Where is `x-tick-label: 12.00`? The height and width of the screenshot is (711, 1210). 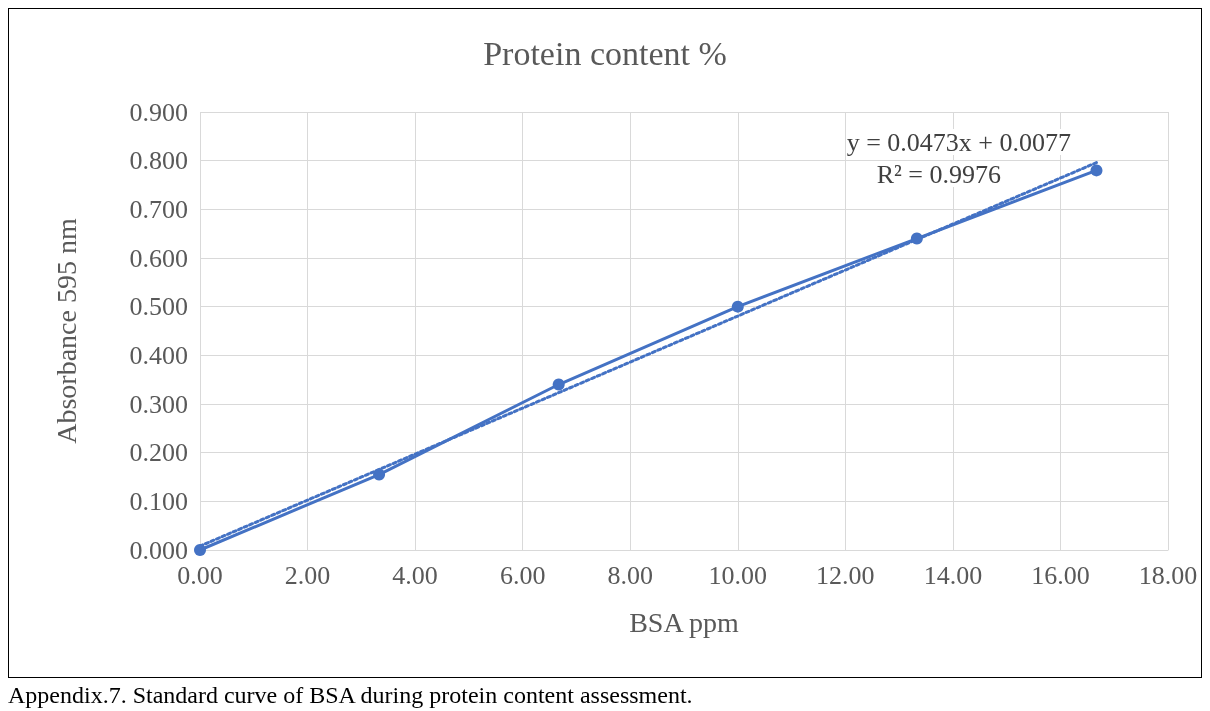 x-tick-label: 12.00 is located at coordinates (845, 575).